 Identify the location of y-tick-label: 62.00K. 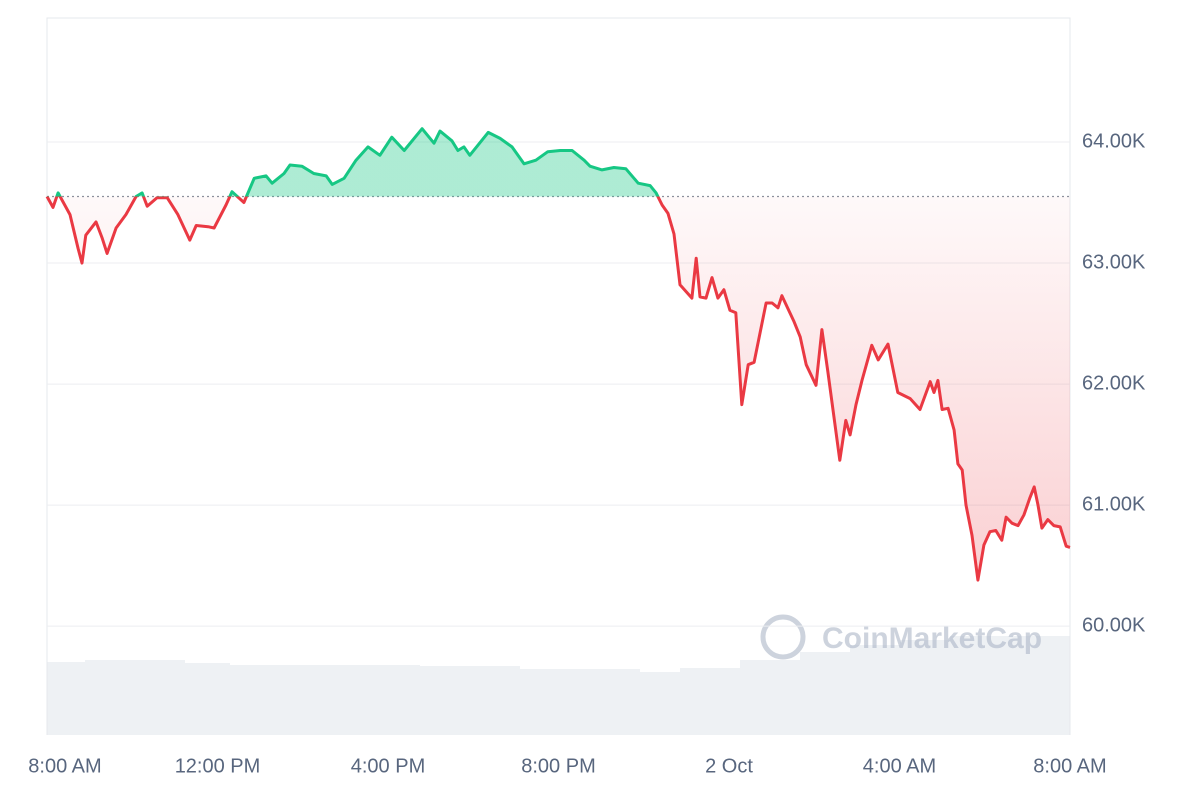
(1114, 383).